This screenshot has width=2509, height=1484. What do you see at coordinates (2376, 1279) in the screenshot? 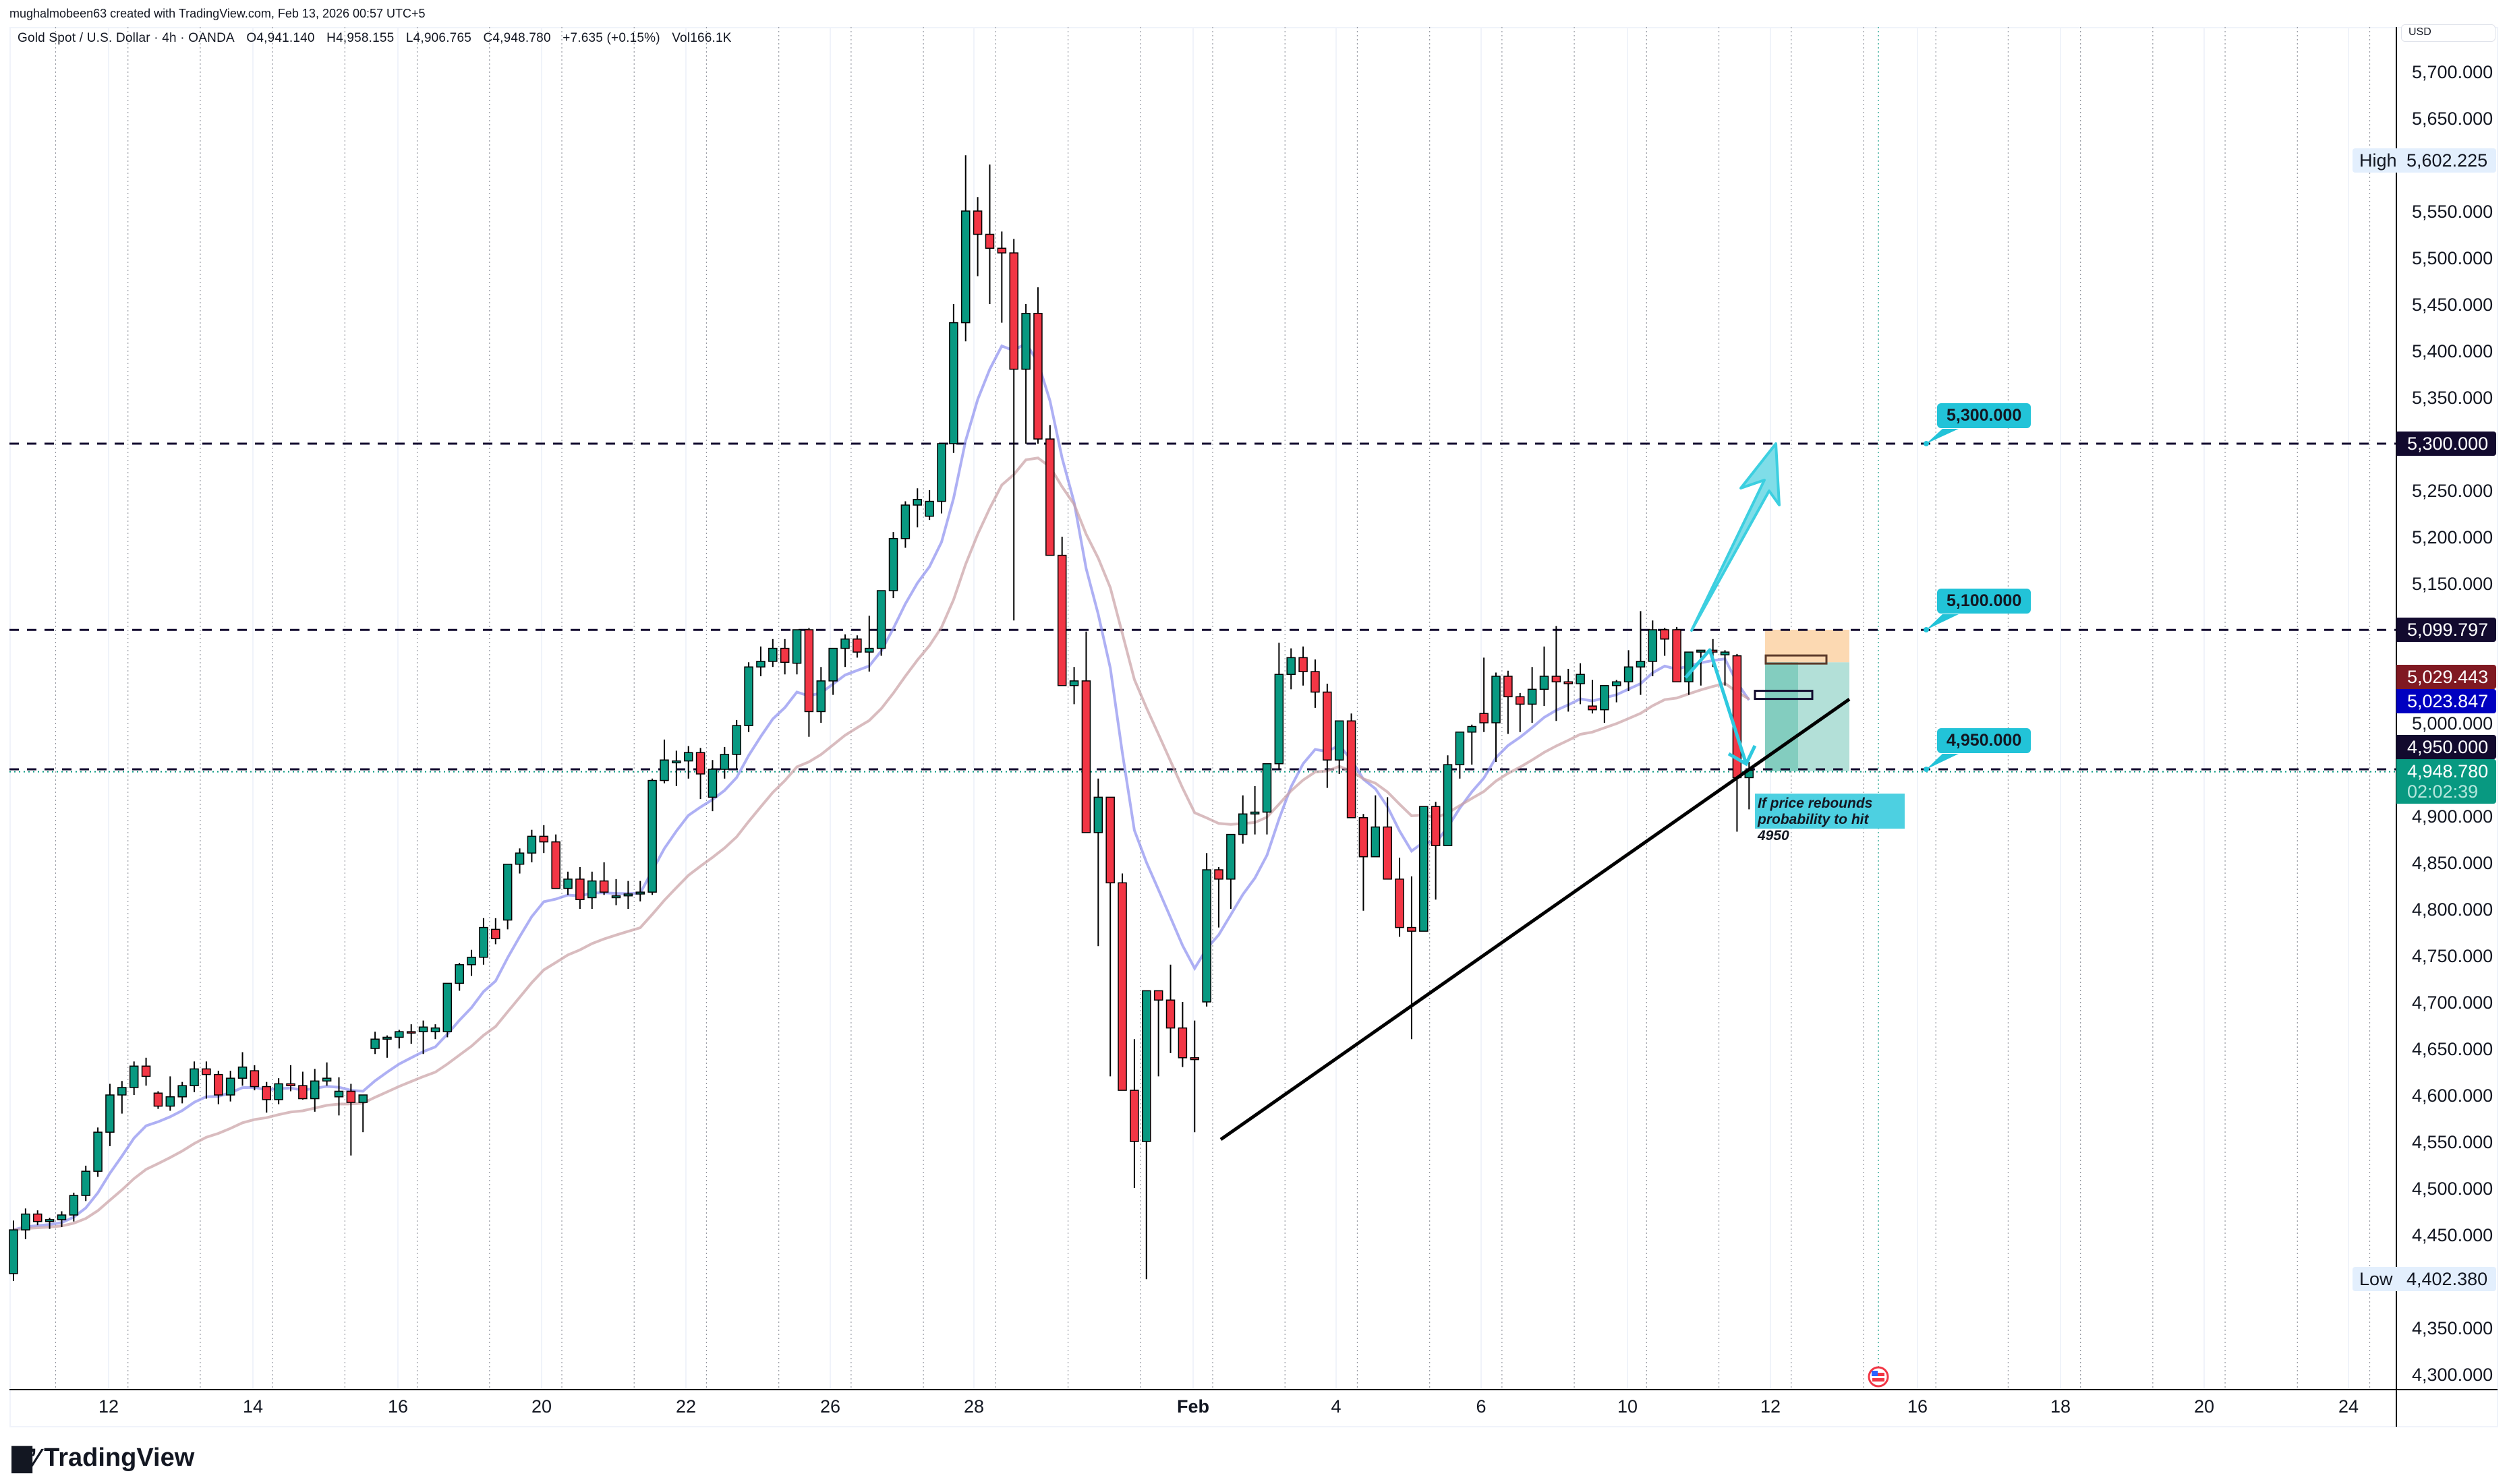
I see `low-label: Low` at bounding box center [2376, 1279].